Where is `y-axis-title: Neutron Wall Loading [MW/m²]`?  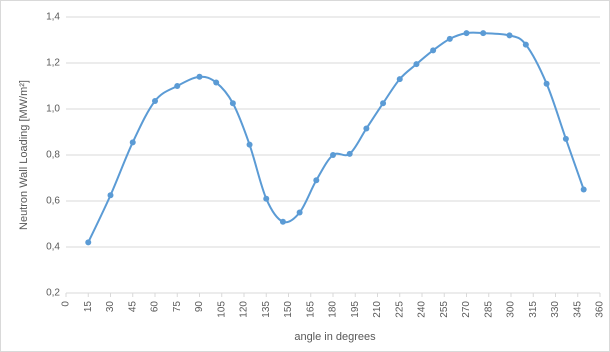
y-axis-title: Neutron Wall Loading [MW/m²] is located at coordinates (24, 155).